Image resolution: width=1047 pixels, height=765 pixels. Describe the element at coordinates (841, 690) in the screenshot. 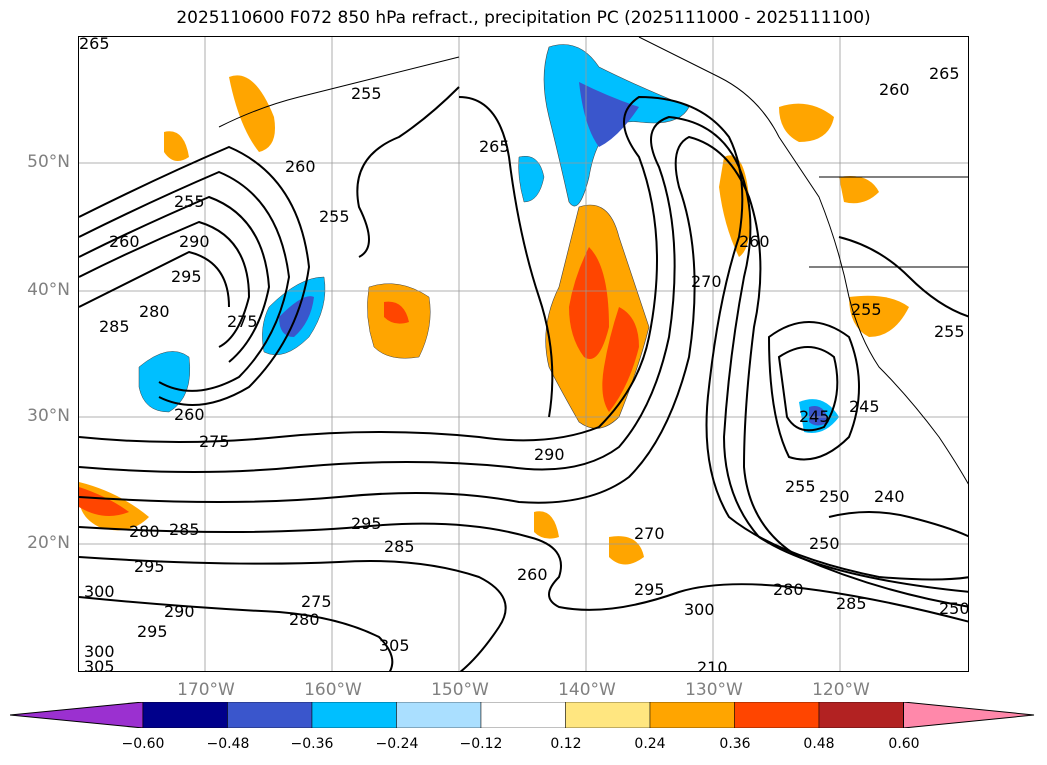

I see `lon-label-120w: 120°W` at that location.